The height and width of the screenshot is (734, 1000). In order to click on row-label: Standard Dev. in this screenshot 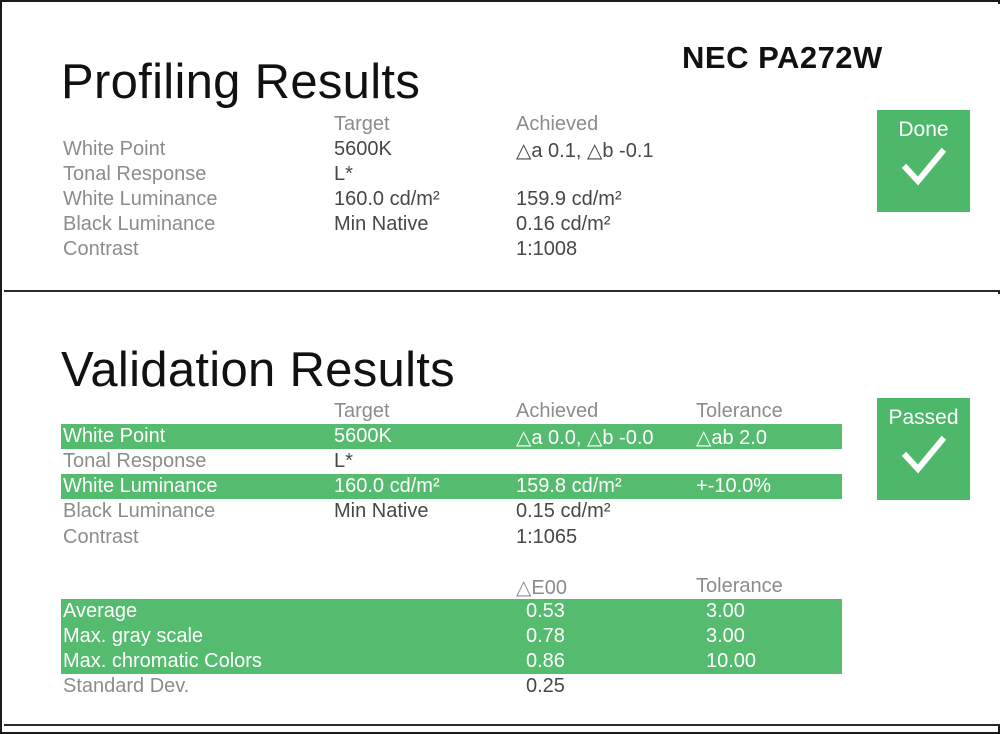, I will do `click(126, 686)`.